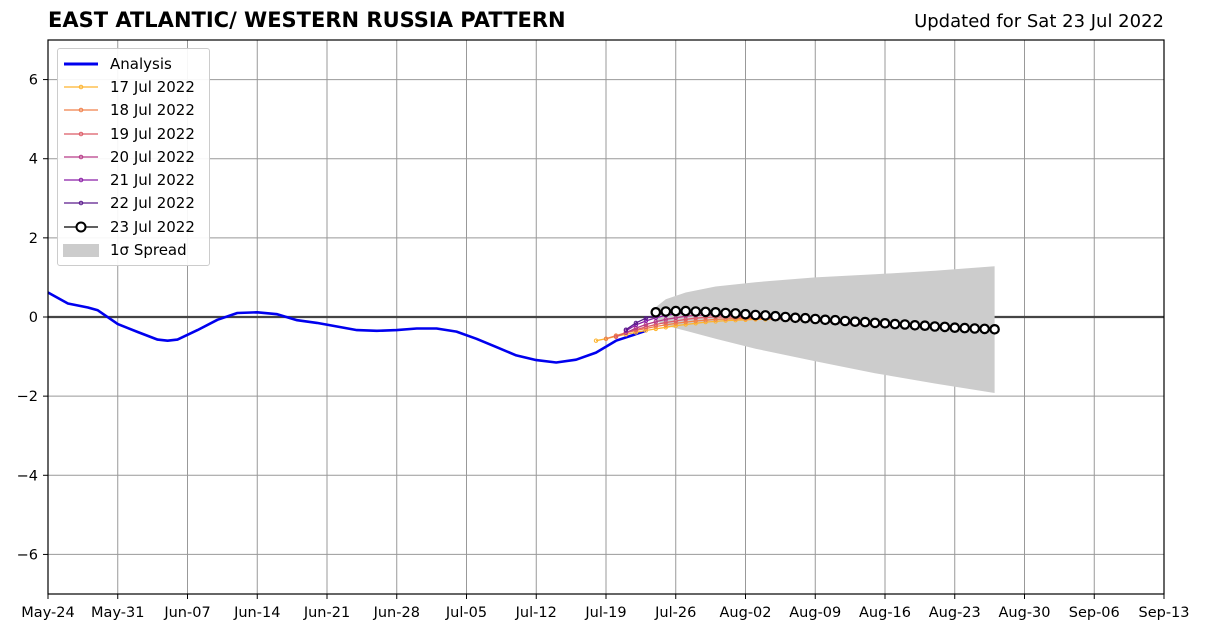 The image size is (1205, 633). What do you see at coordinates (307, 20) in the screenshot?
I see `chart-title: EAST ATLANTIC/ WESTERN RUSSIA PATTERN` at bounding box center [307, 20].